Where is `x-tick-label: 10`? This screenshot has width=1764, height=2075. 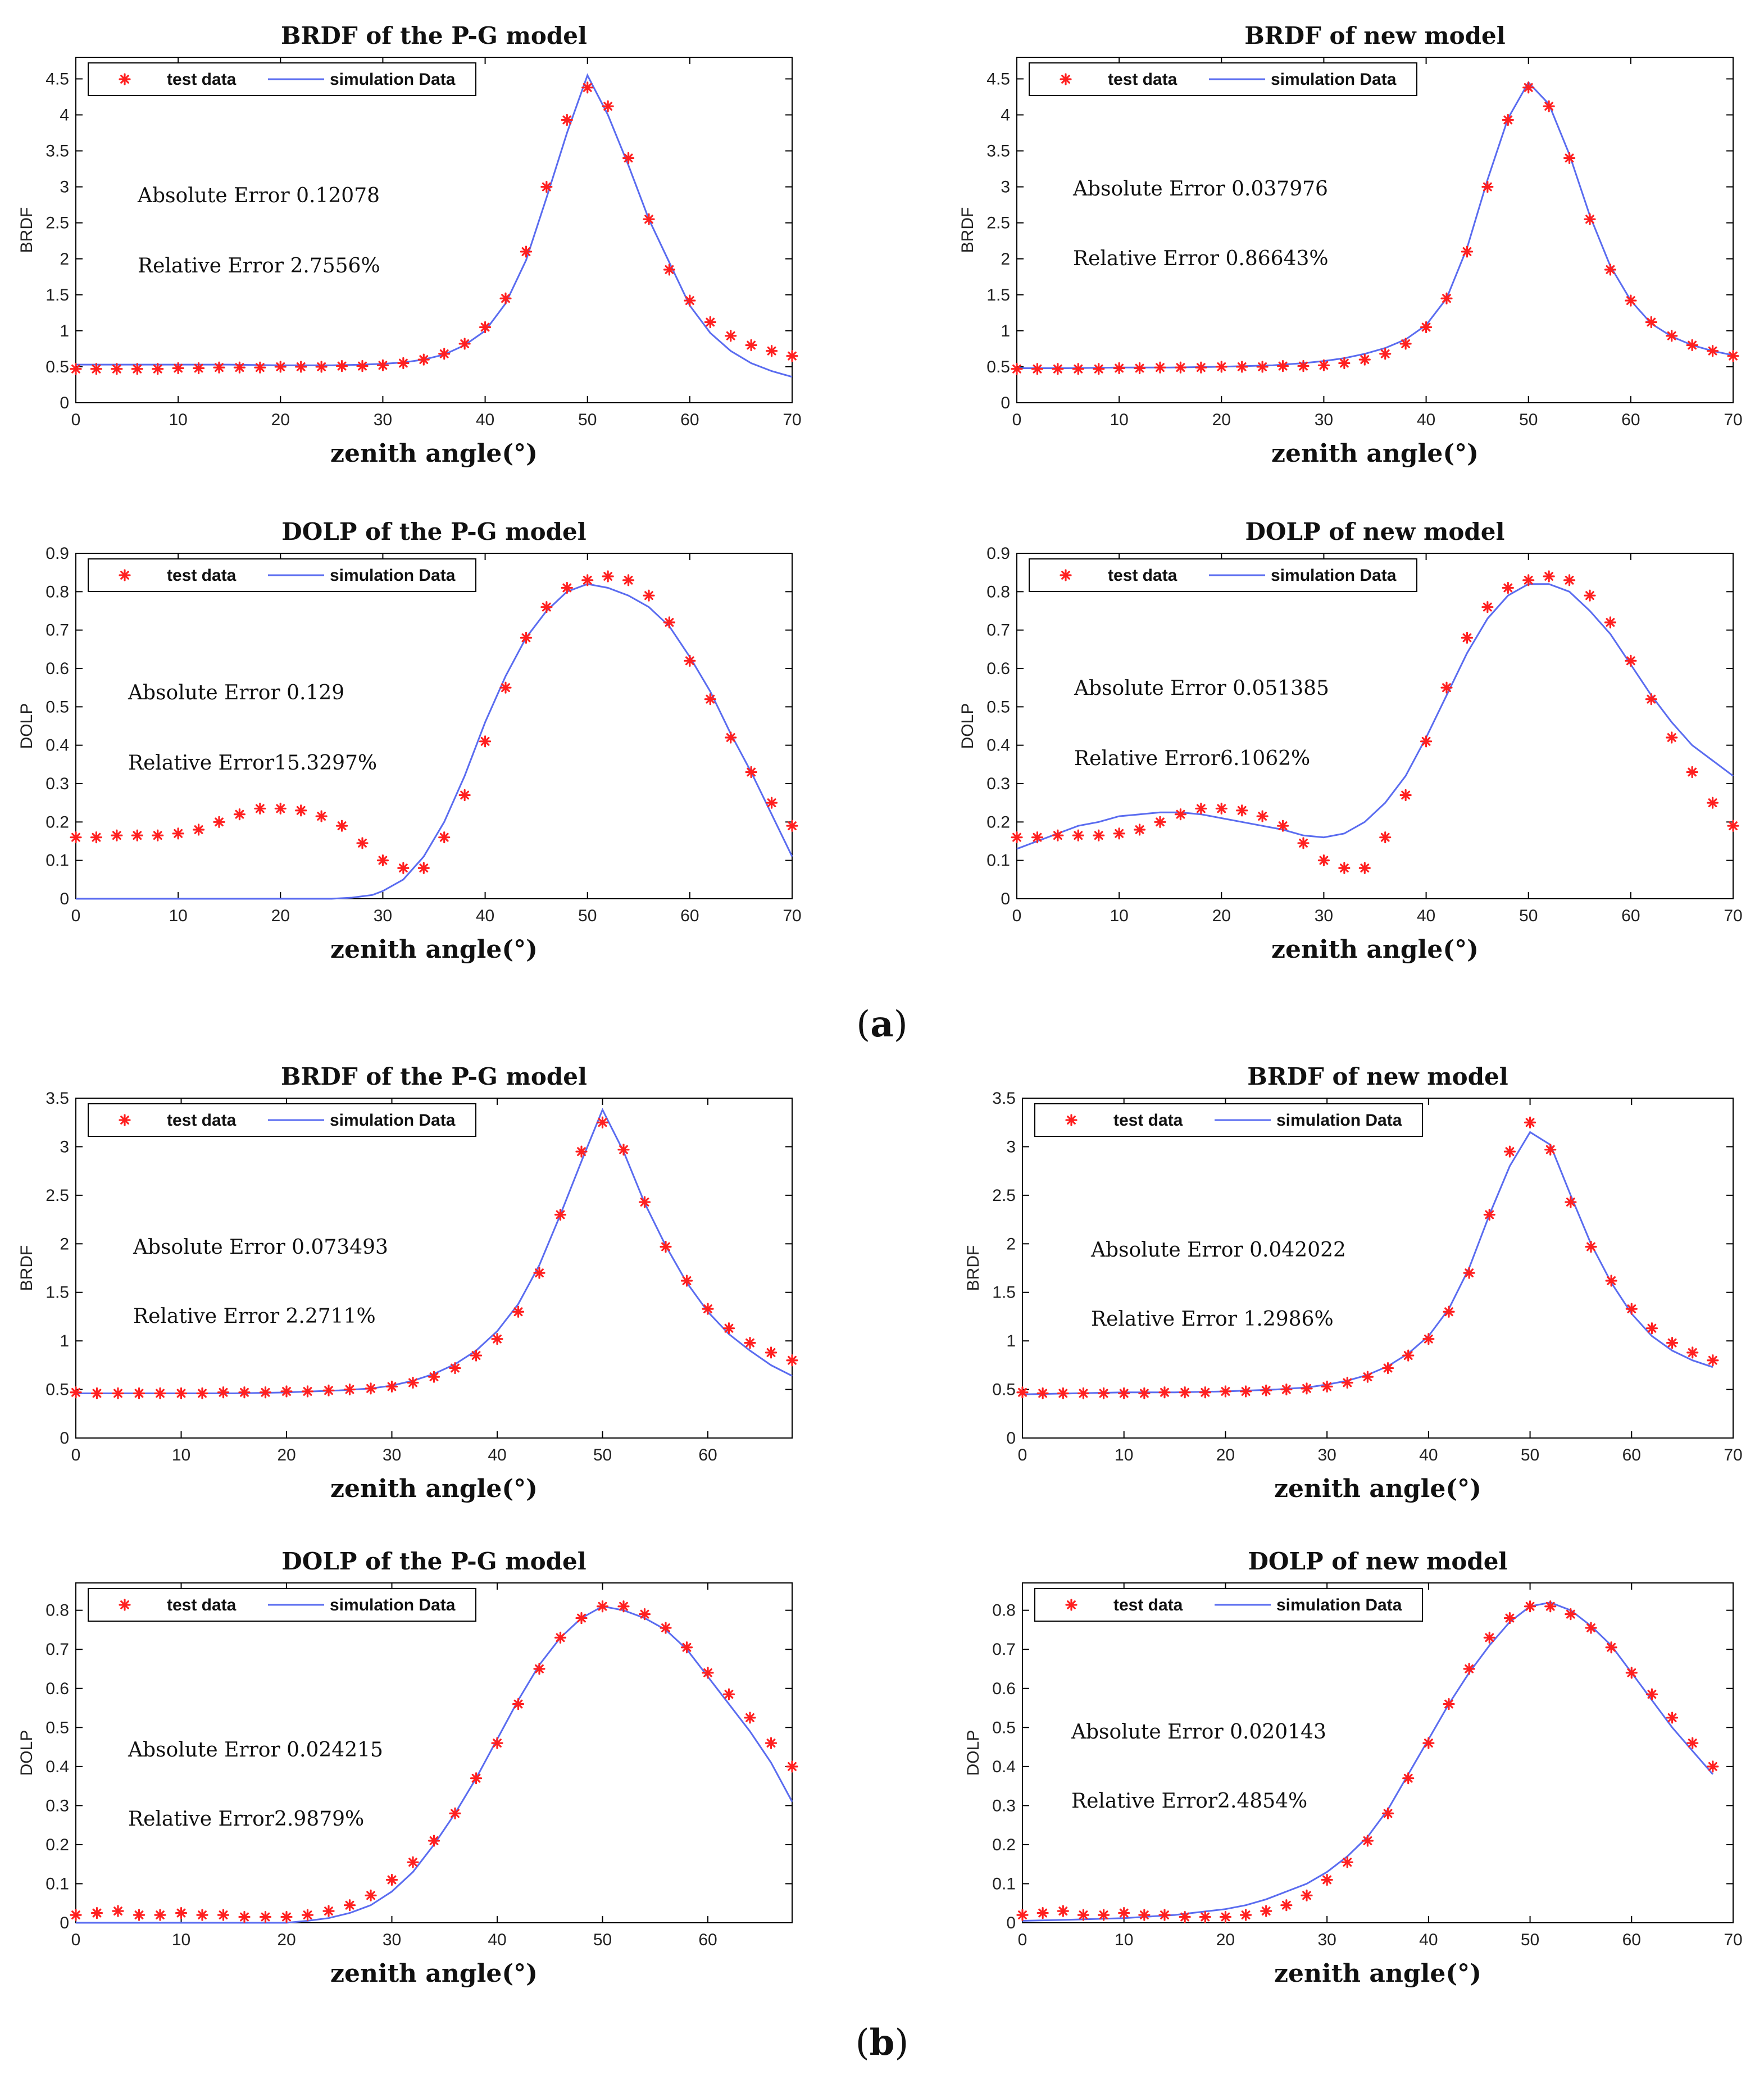
x-tick-label: 10 is located at coordinates (178, 916).